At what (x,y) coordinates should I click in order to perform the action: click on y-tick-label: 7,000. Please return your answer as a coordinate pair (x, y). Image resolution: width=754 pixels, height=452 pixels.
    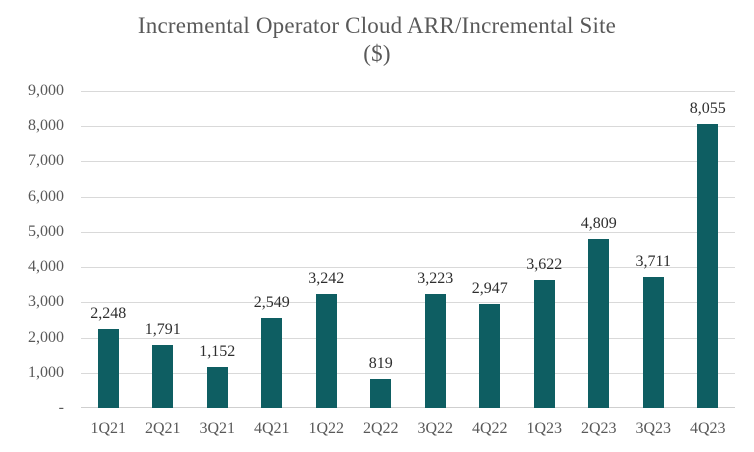
    Looking at the image, I should click on (46, 161).